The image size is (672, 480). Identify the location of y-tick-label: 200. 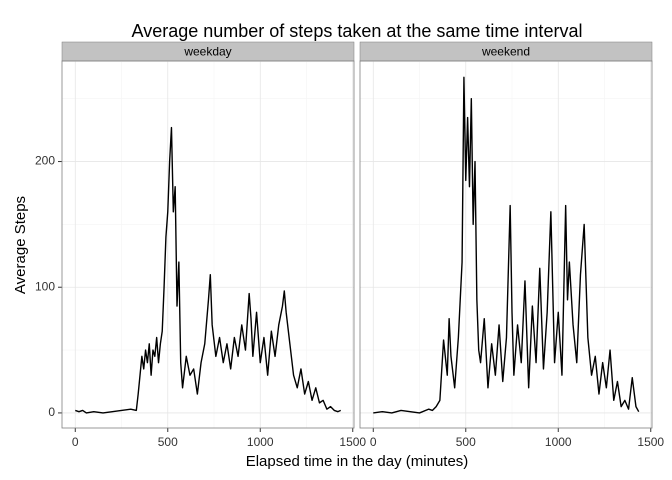
(45, 161).